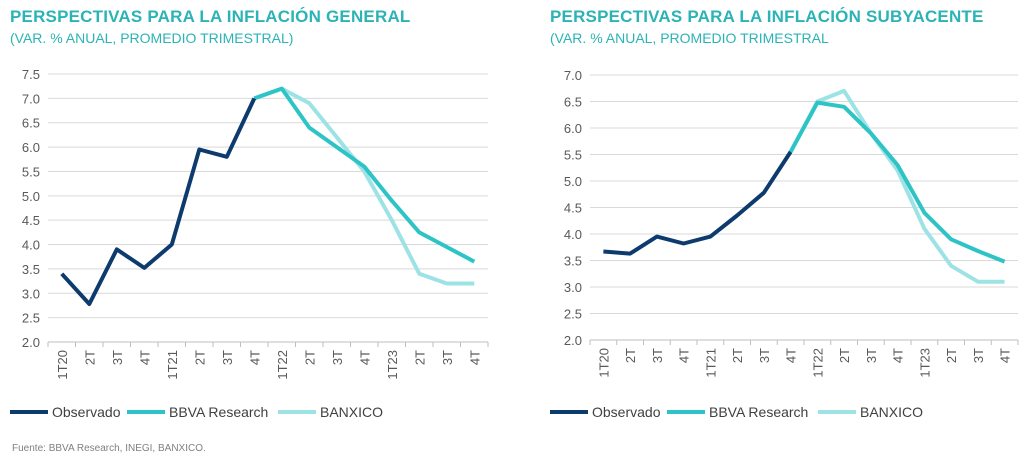  I want to click on chart-subtitle: (VAR. % ANUAL, PROMEDIO TRIMESTRAL), so click(152, 38).